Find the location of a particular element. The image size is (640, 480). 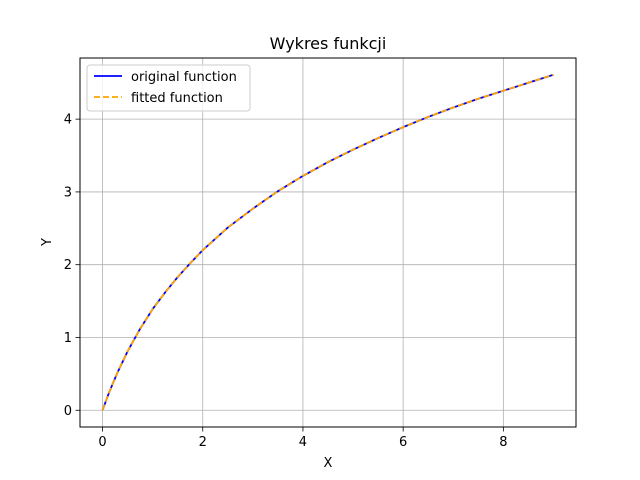

x-tick-label: 2 is located at coordinates (203, 442).